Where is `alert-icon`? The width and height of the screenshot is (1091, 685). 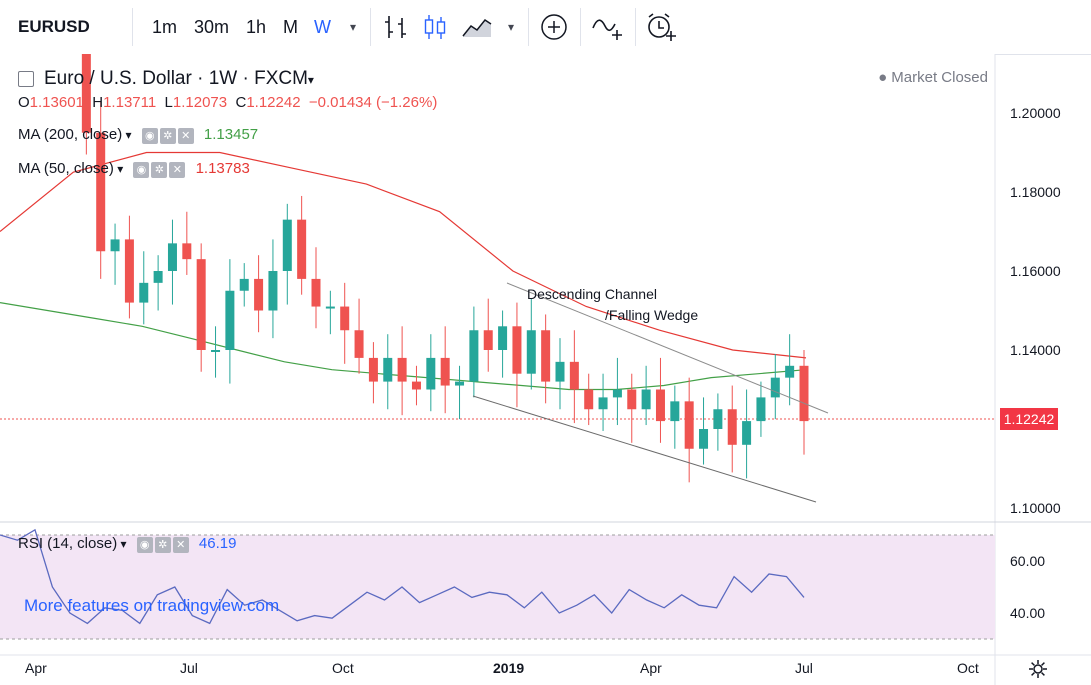 alert-icon is located at coordinates (661, 27).